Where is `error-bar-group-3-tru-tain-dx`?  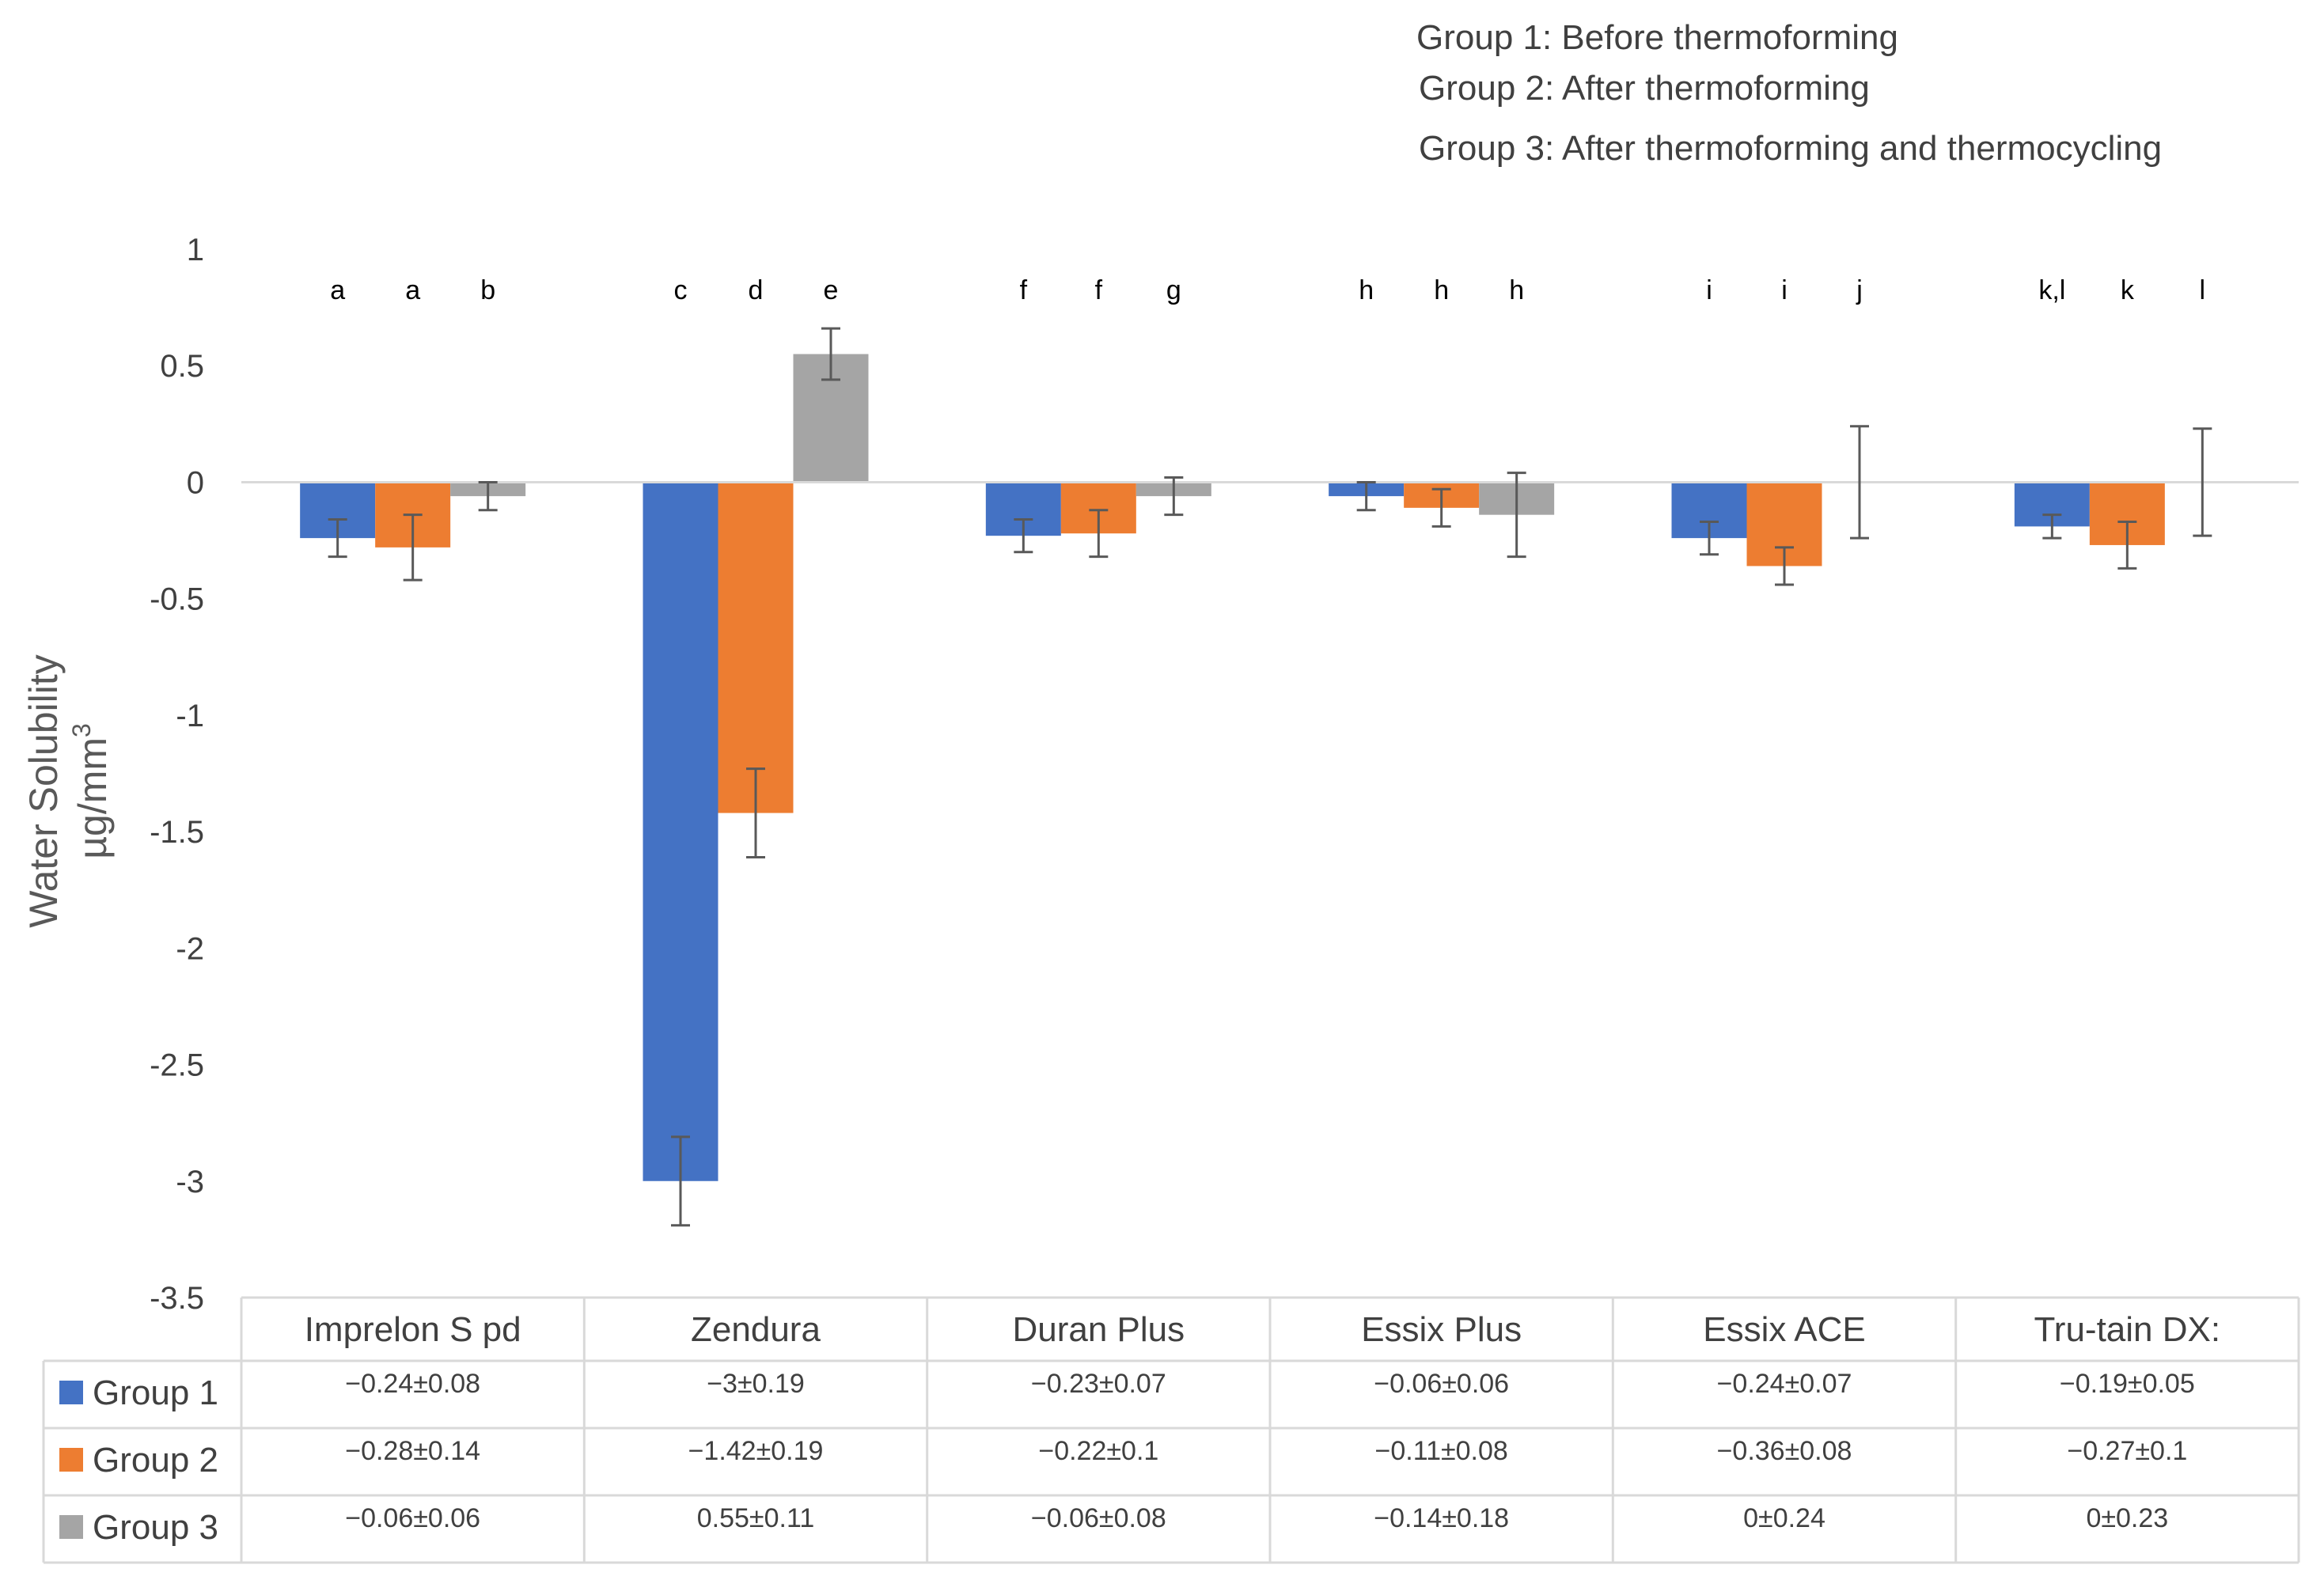 error-bar-group-3-tru-tain-dx is located at coordinates (2202, 482).